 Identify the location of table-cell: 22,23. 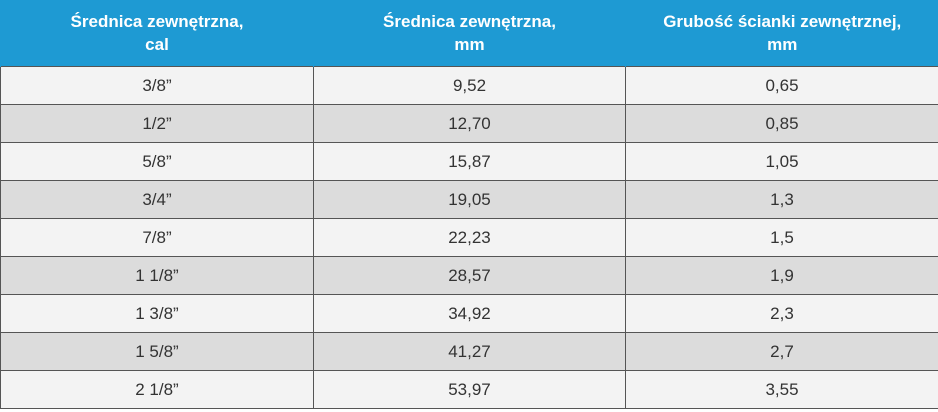
(469, 237).